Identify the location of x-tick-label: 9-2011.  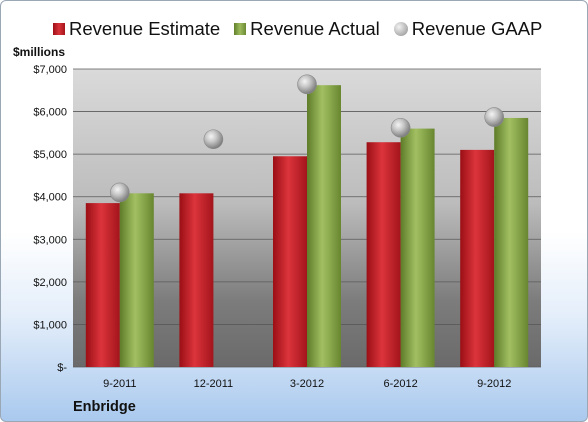
(119, 384).